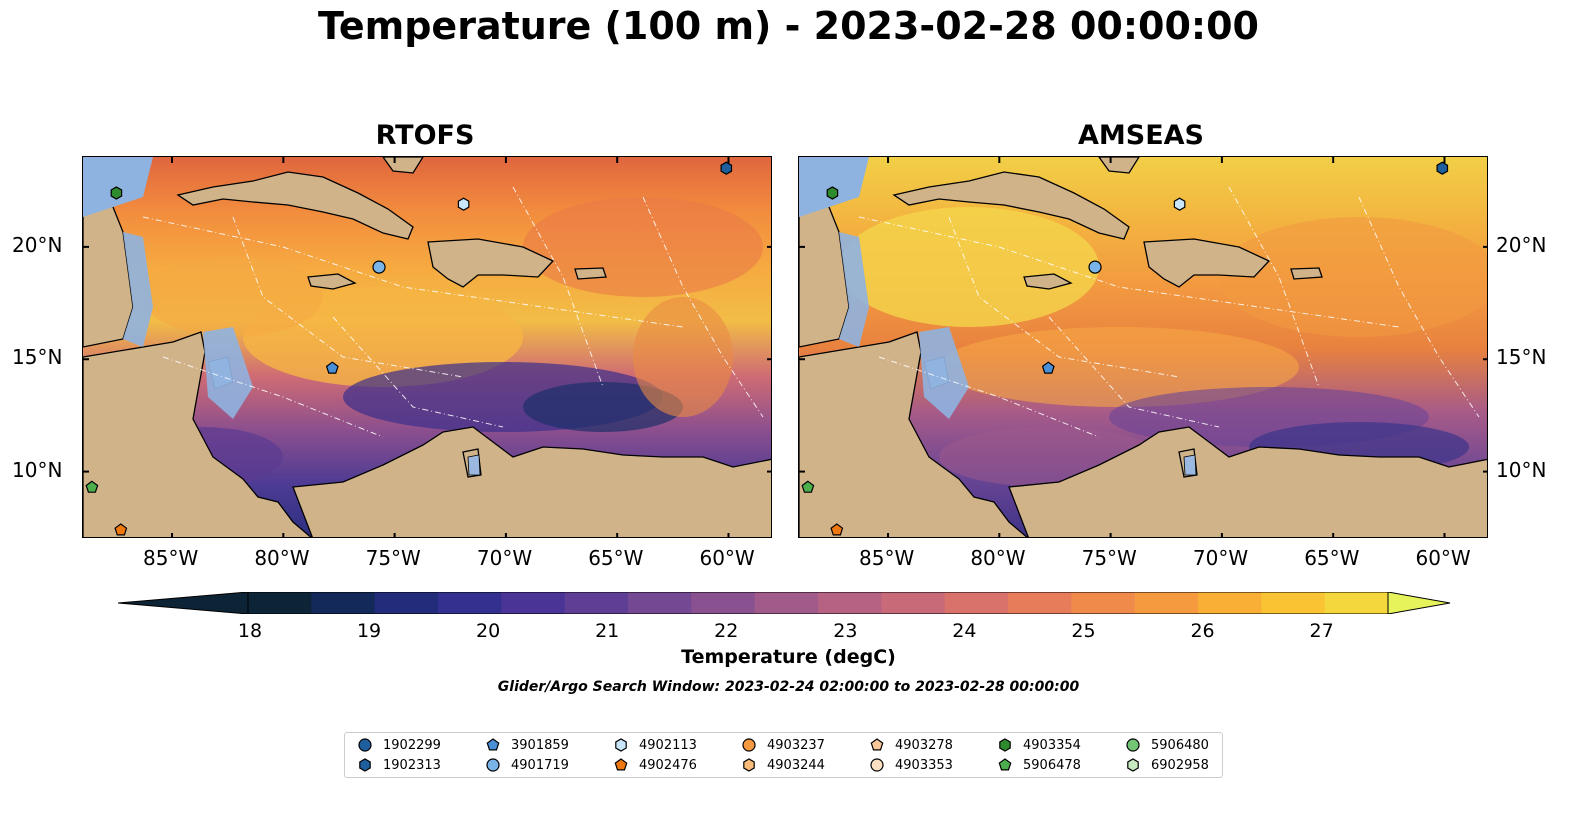 This screenshot has height=827, width=1577. What do you see at coordinates (527, 765) in the screenshot?
I see `legend-item: 4901719` at bounding box center [527, 765].